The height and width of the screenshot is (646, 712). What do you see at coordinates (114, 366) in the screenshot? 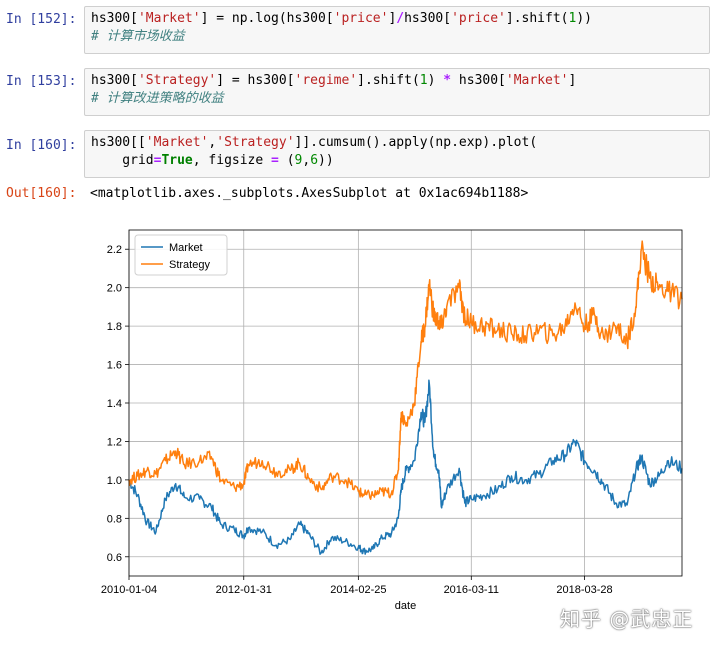
I see `y-tick-label: 1.6` at bounding box center [114, 366].